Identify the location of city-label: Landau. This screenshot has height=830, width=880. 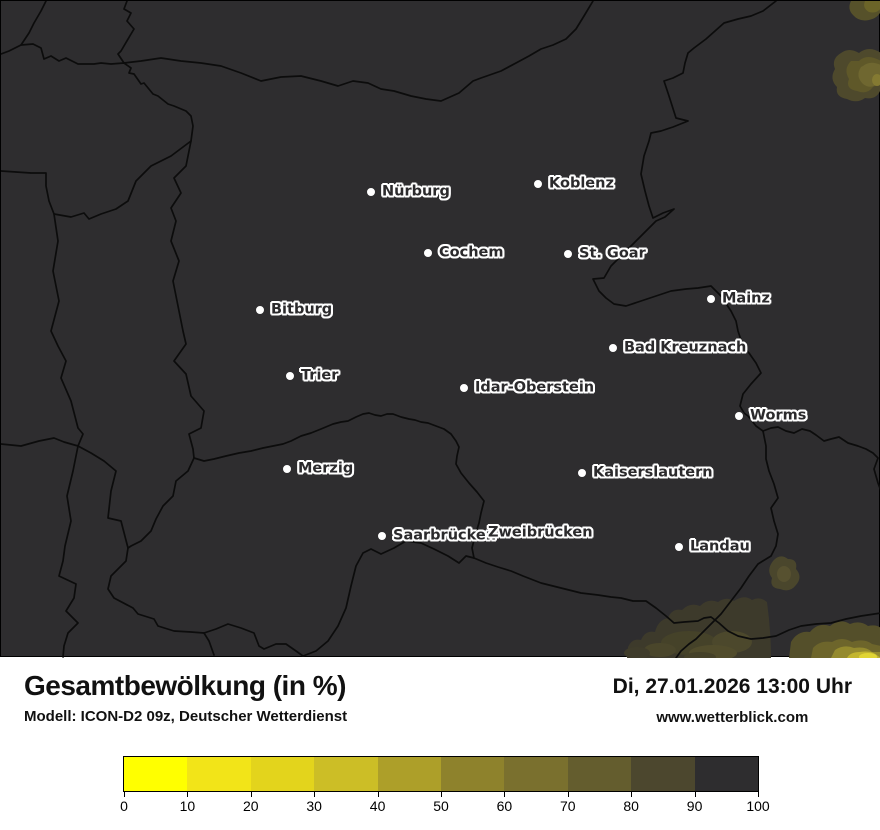
(720, 546).